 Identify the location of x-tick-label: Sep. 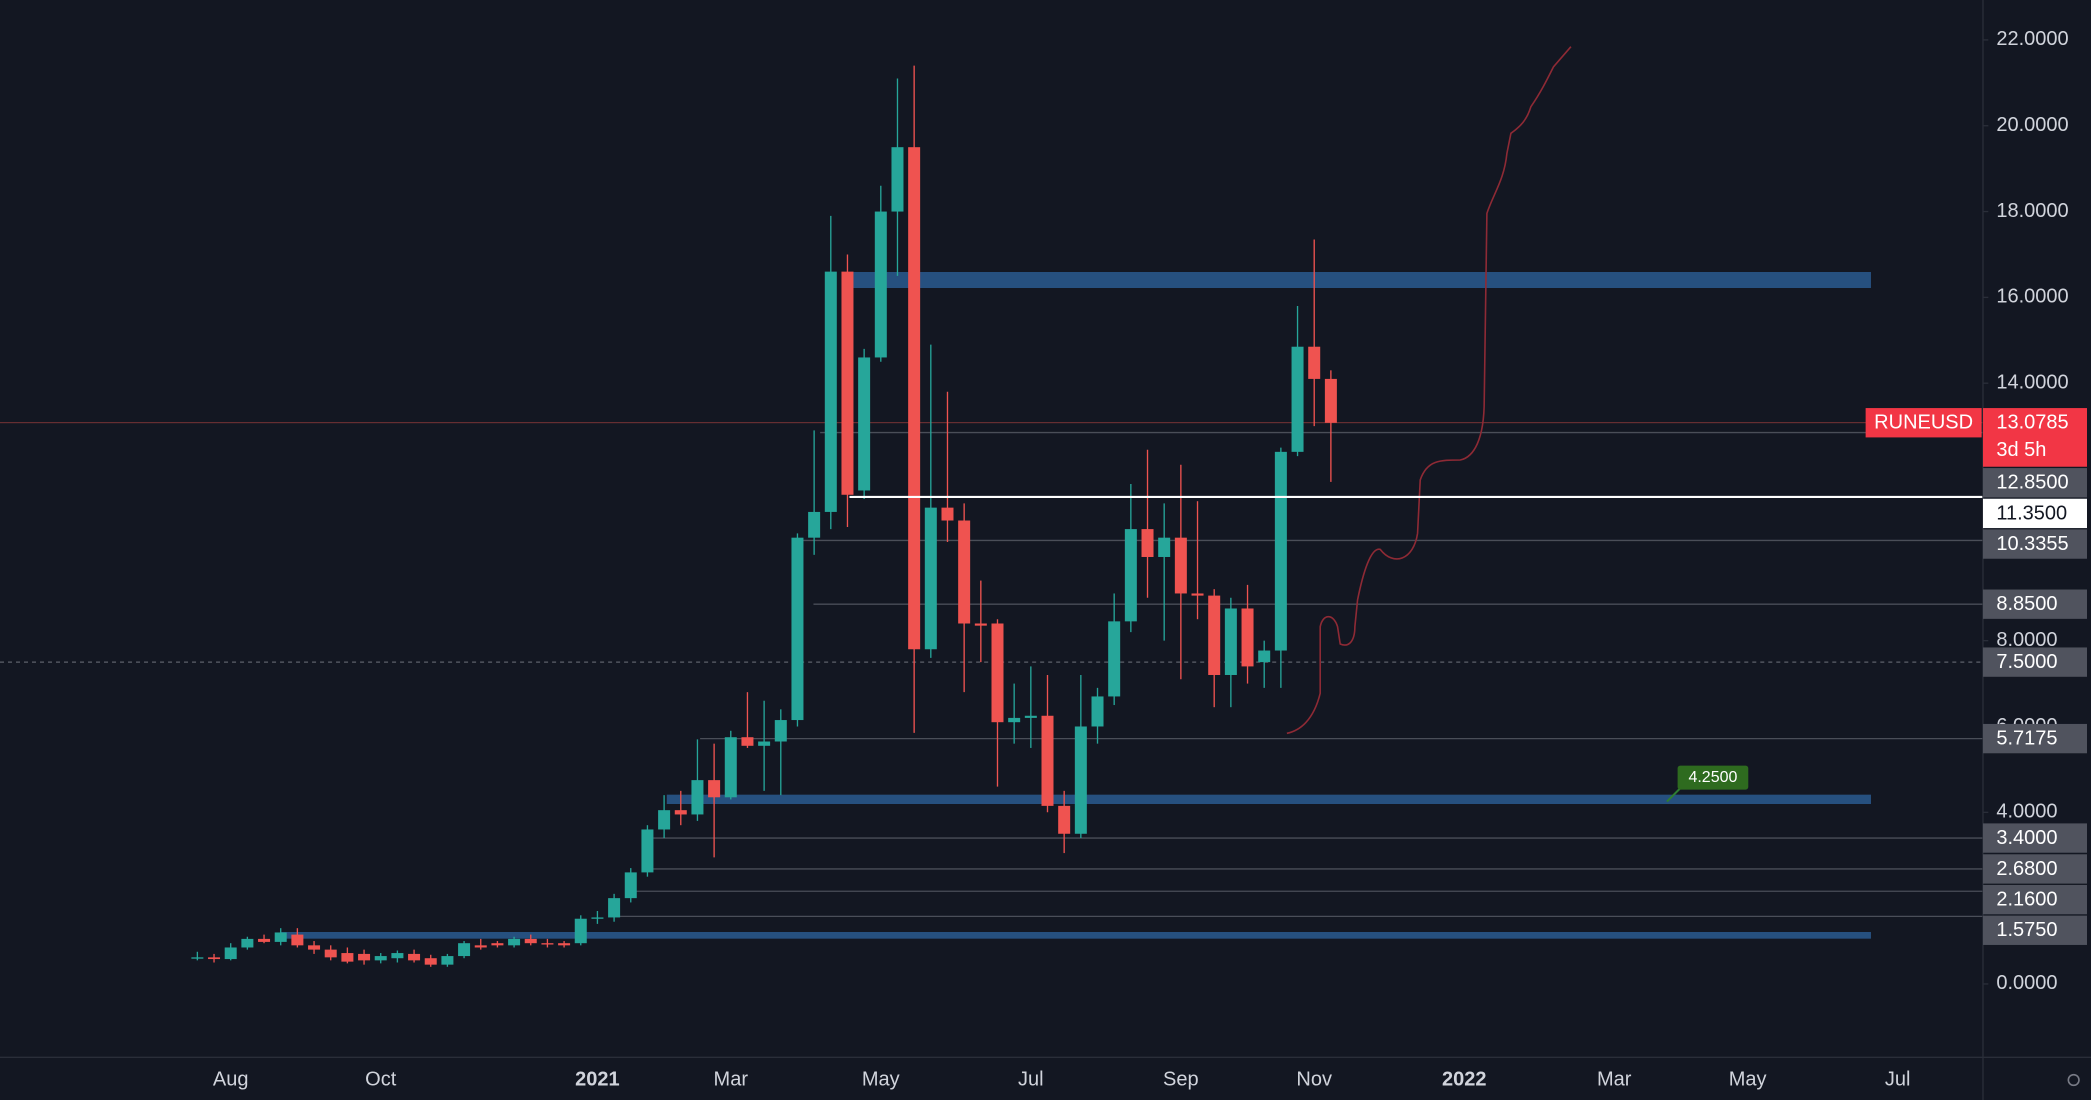
(1181, 1079).